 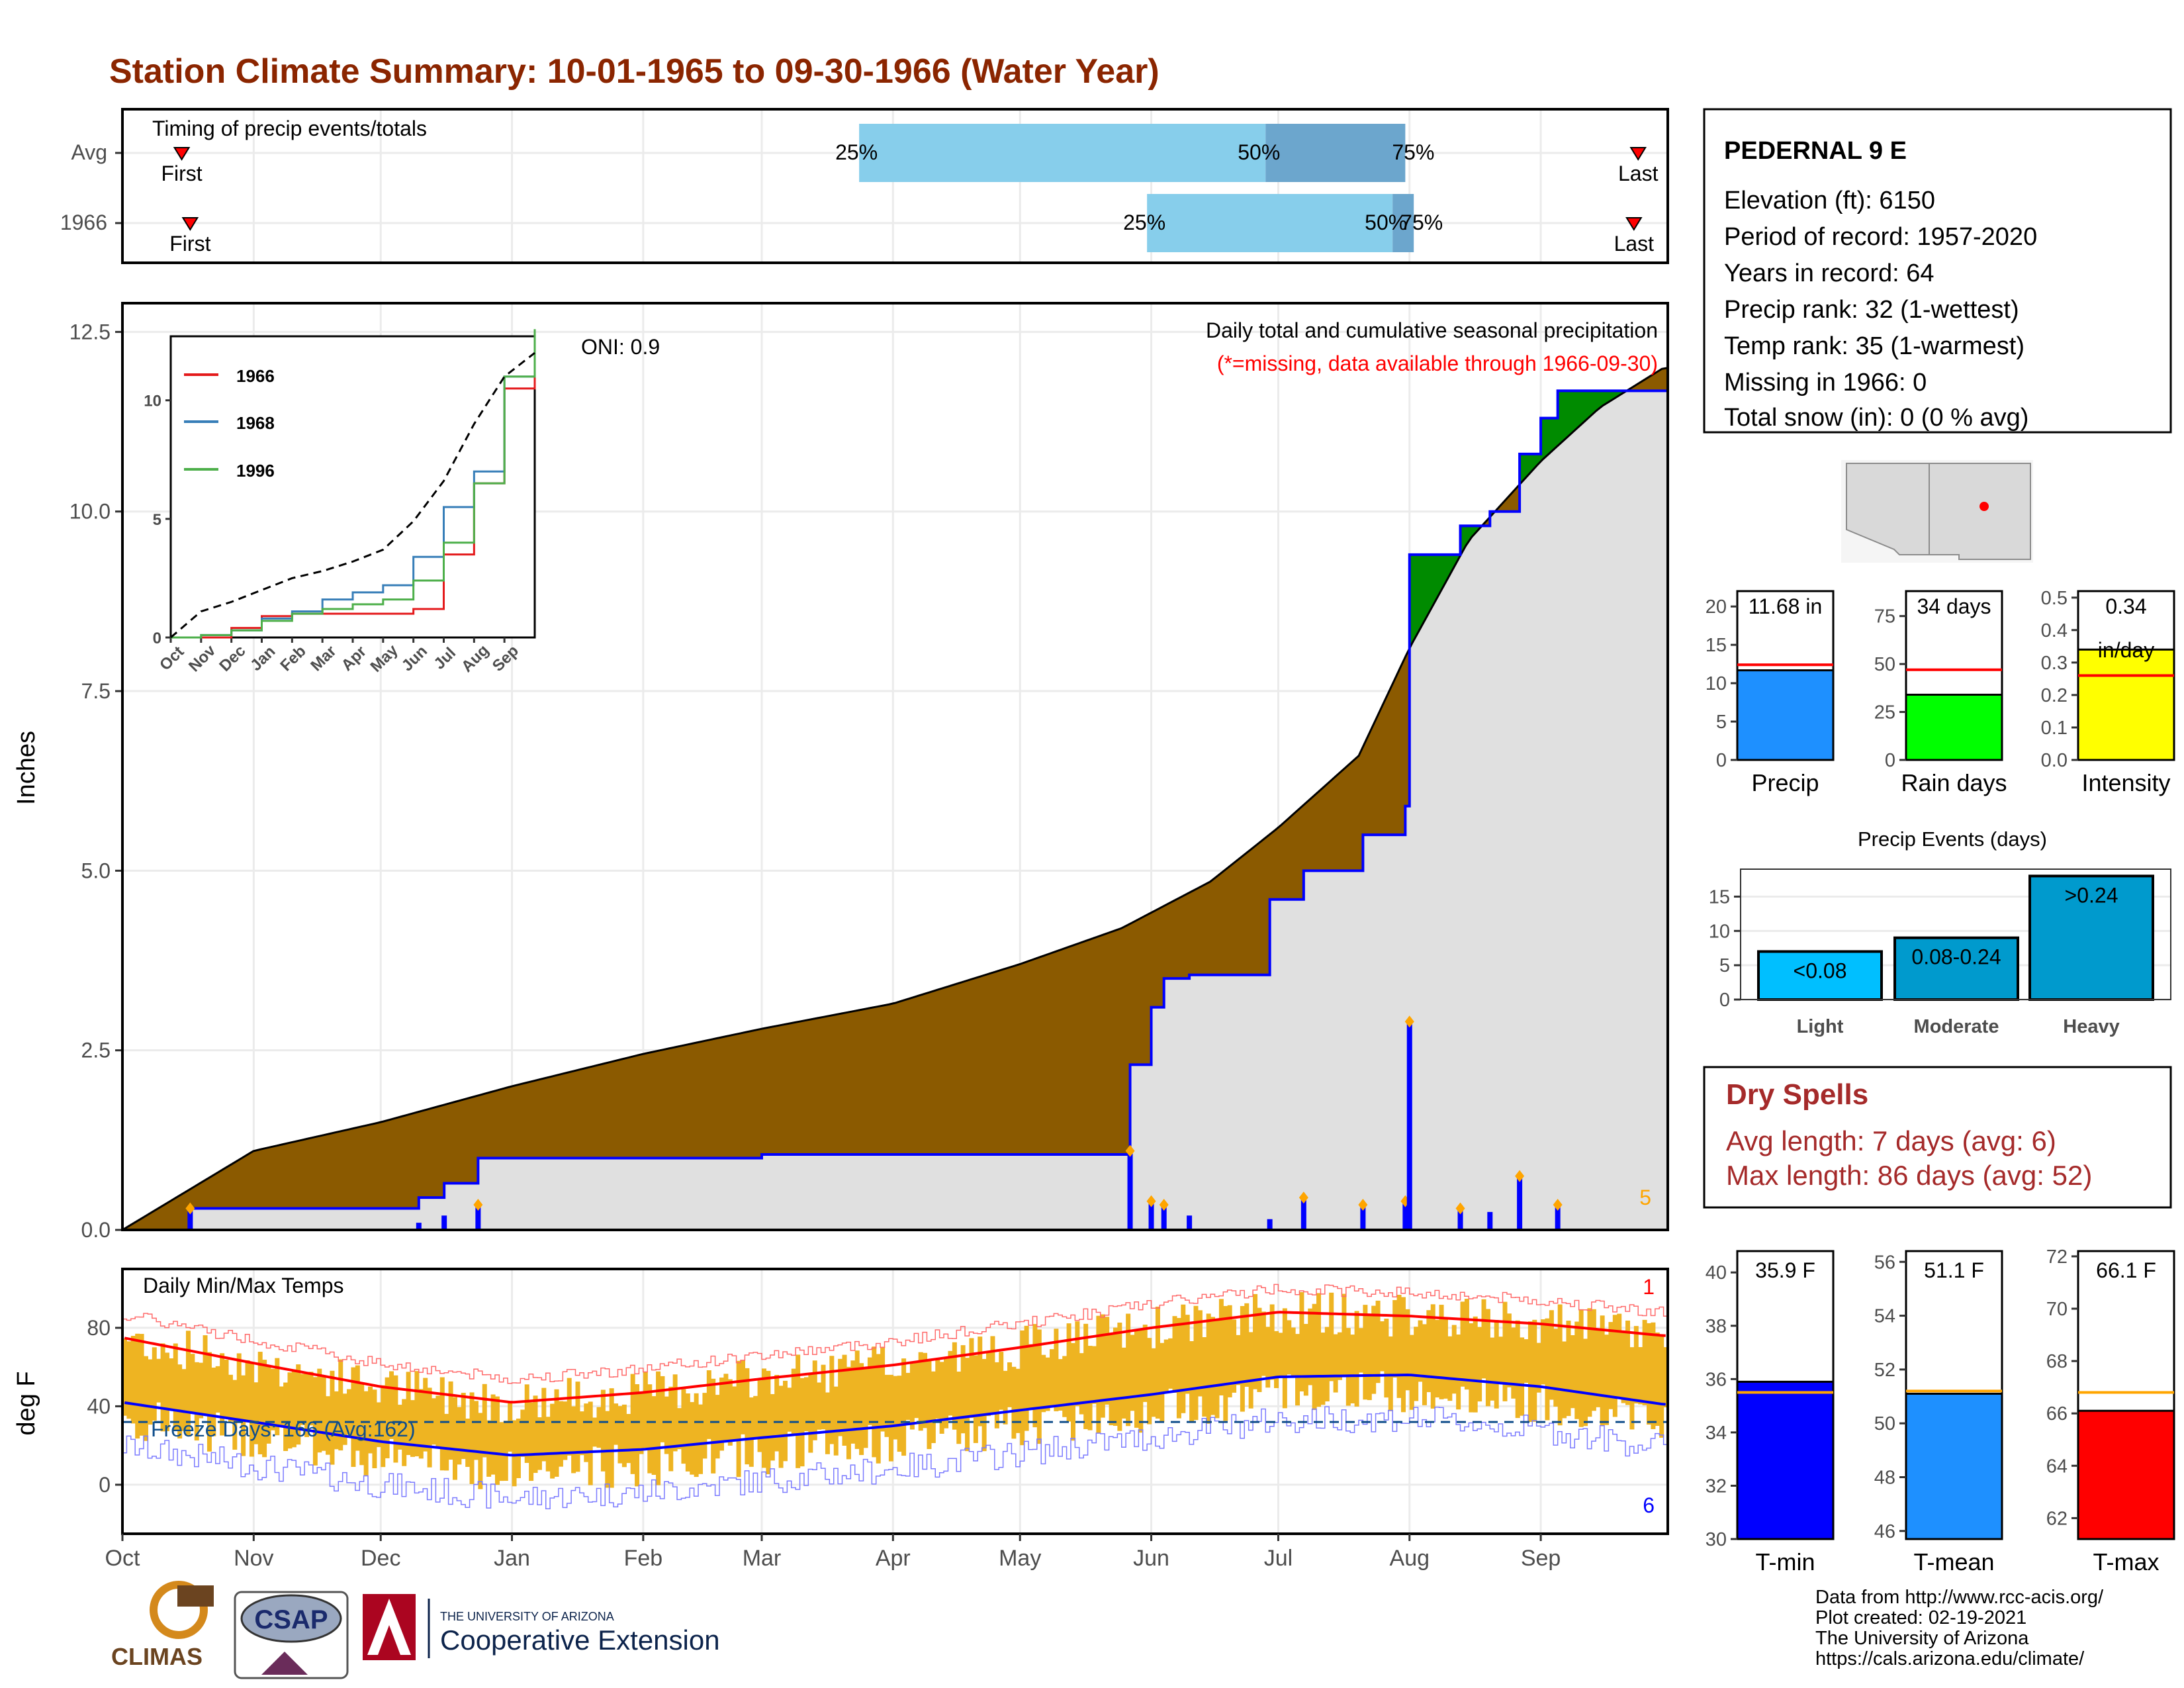 What do you see at coordinates (83, 222) in the screenshot?
I see `timing-row-1966-label: 1966` at bounding box center [83, 222].